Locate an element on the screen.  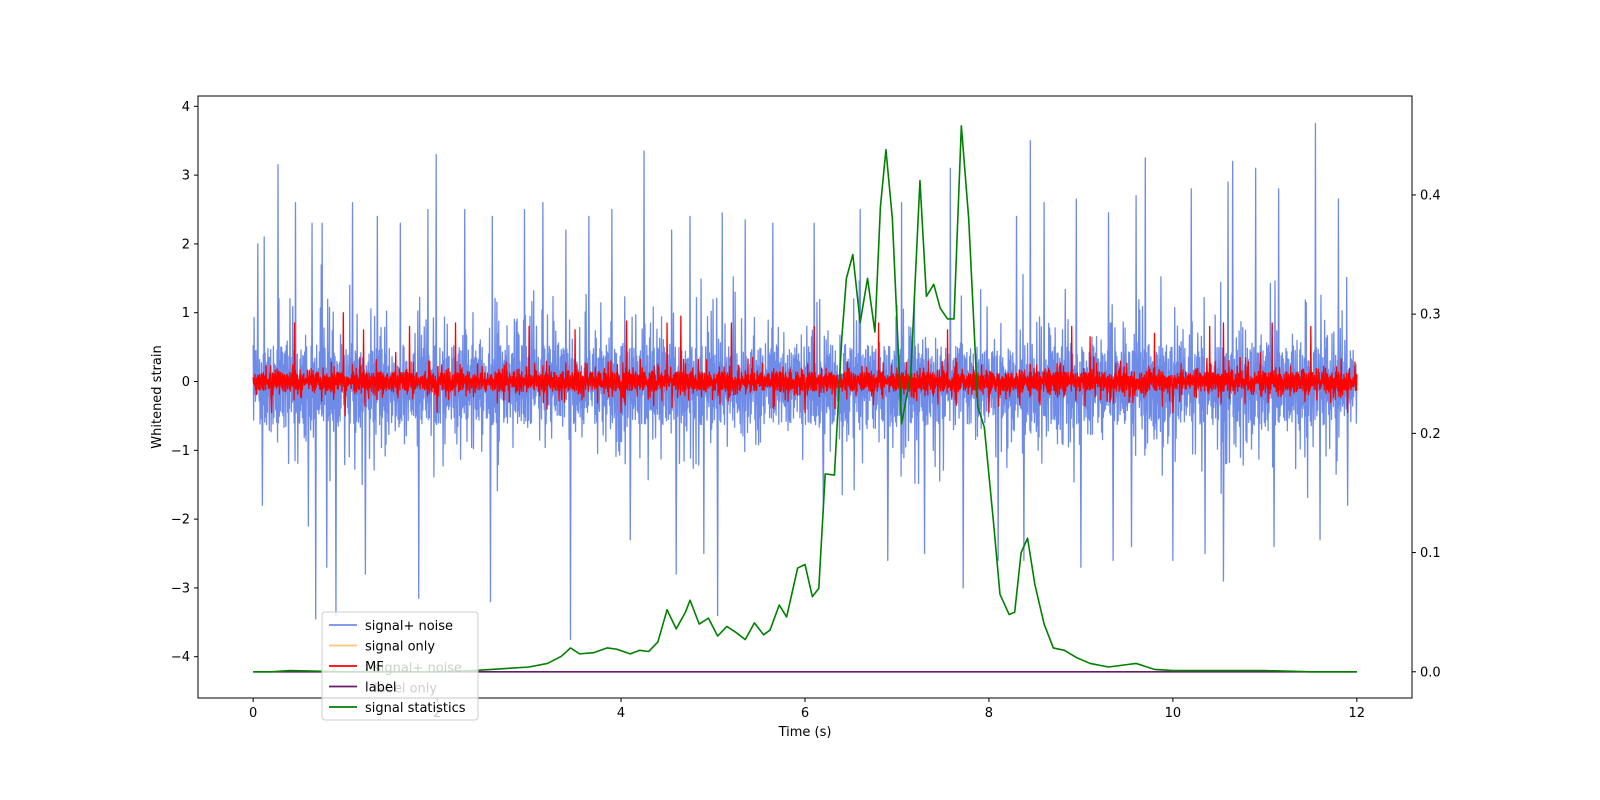
x-tick-label: 8 is located at coordinates (989, 713).